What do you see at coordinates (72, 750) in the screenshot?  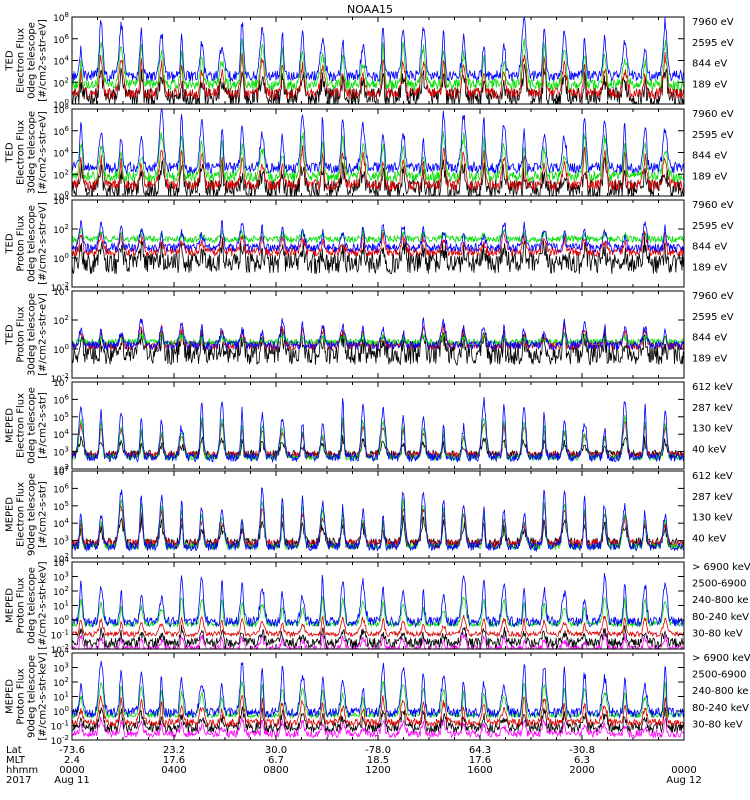 I see `x-axis-row-value: -73.6` at bounding box center [72, 750].